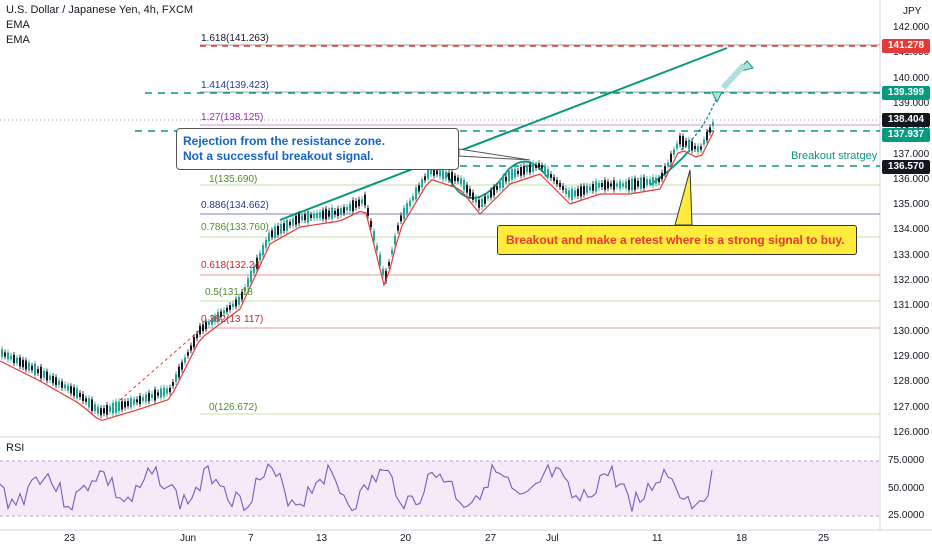 The width and height of the screenshot is (932, 555). What do you see at coordinates (906, 460) in the screenshot?
I see `rsi-tick-label: 75.0000` at bounding box center [906, 460].